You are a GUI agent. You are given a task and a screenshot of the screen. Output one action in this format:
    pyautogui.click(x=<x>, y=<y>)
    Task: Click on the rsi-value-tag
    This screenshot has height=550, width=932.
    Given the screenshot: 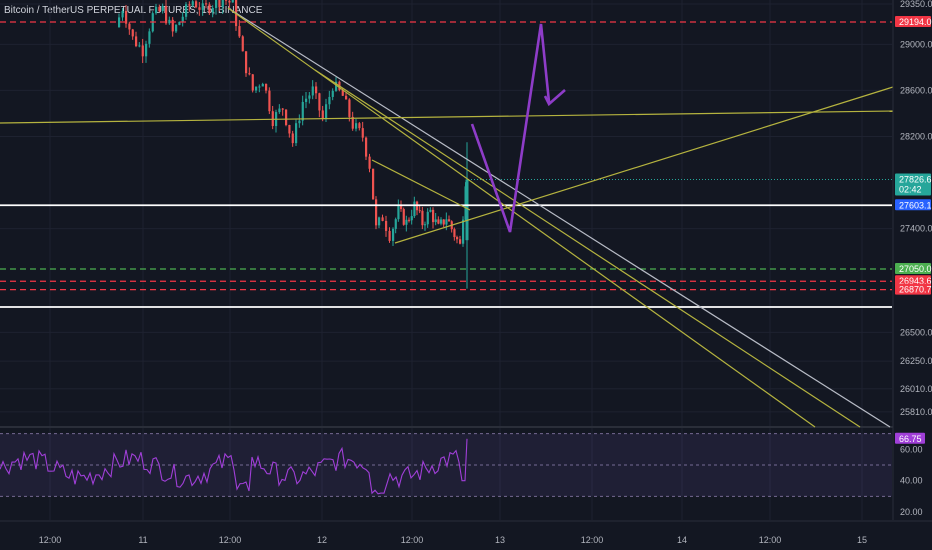 What is the action you would take?
    pyautogui.click(x=910, y=438)
    